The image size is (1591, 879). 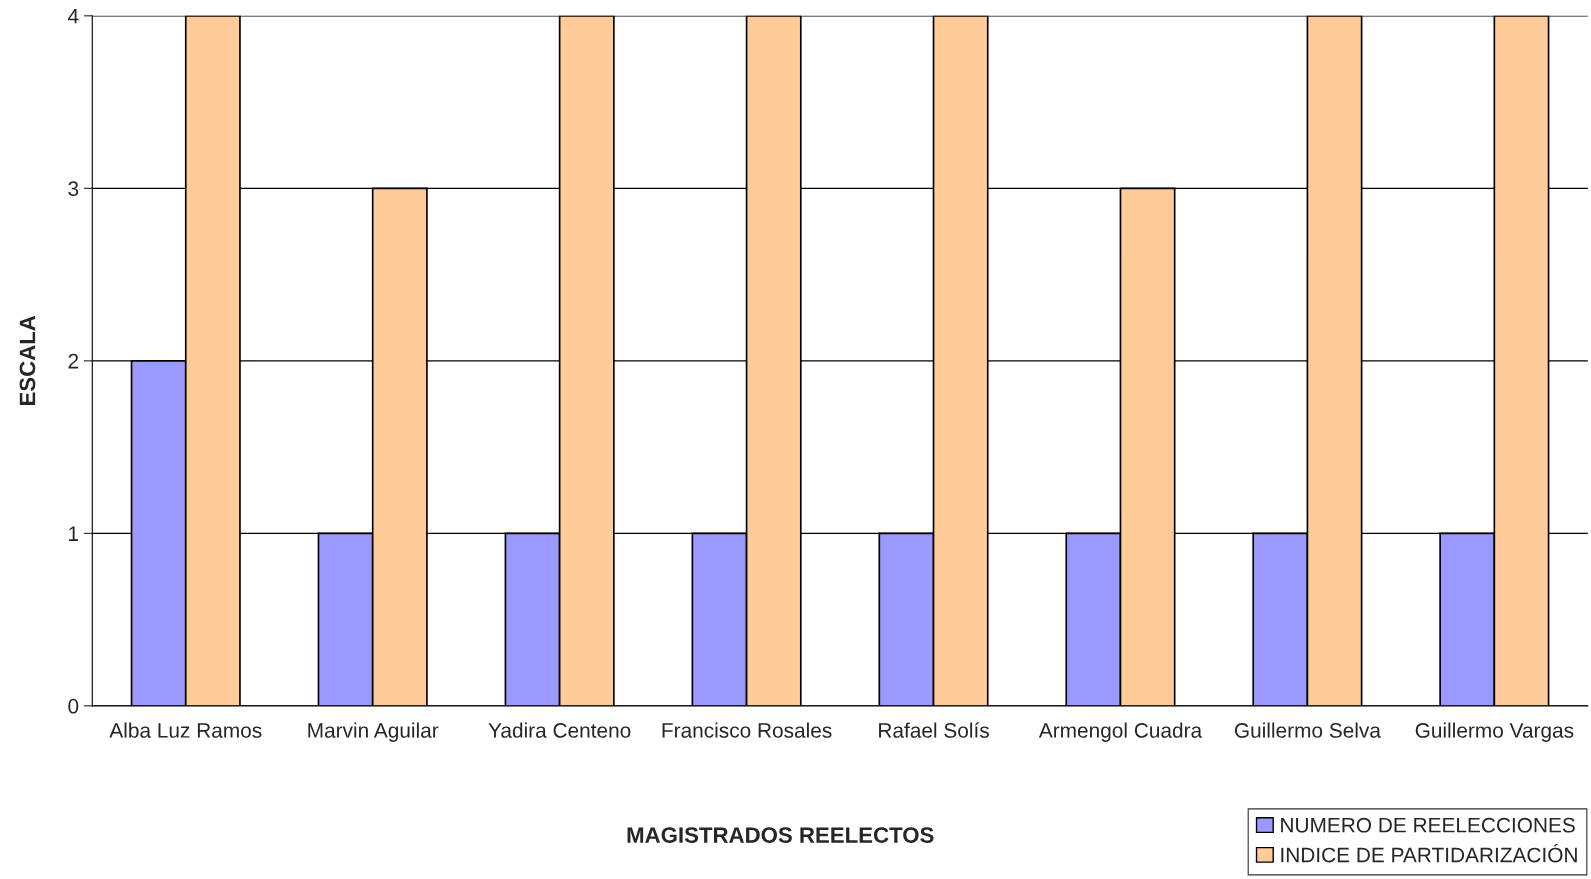 I want to click on legend-label: NUMERO DE REELECCIONES, so click(x=1428, y=825).